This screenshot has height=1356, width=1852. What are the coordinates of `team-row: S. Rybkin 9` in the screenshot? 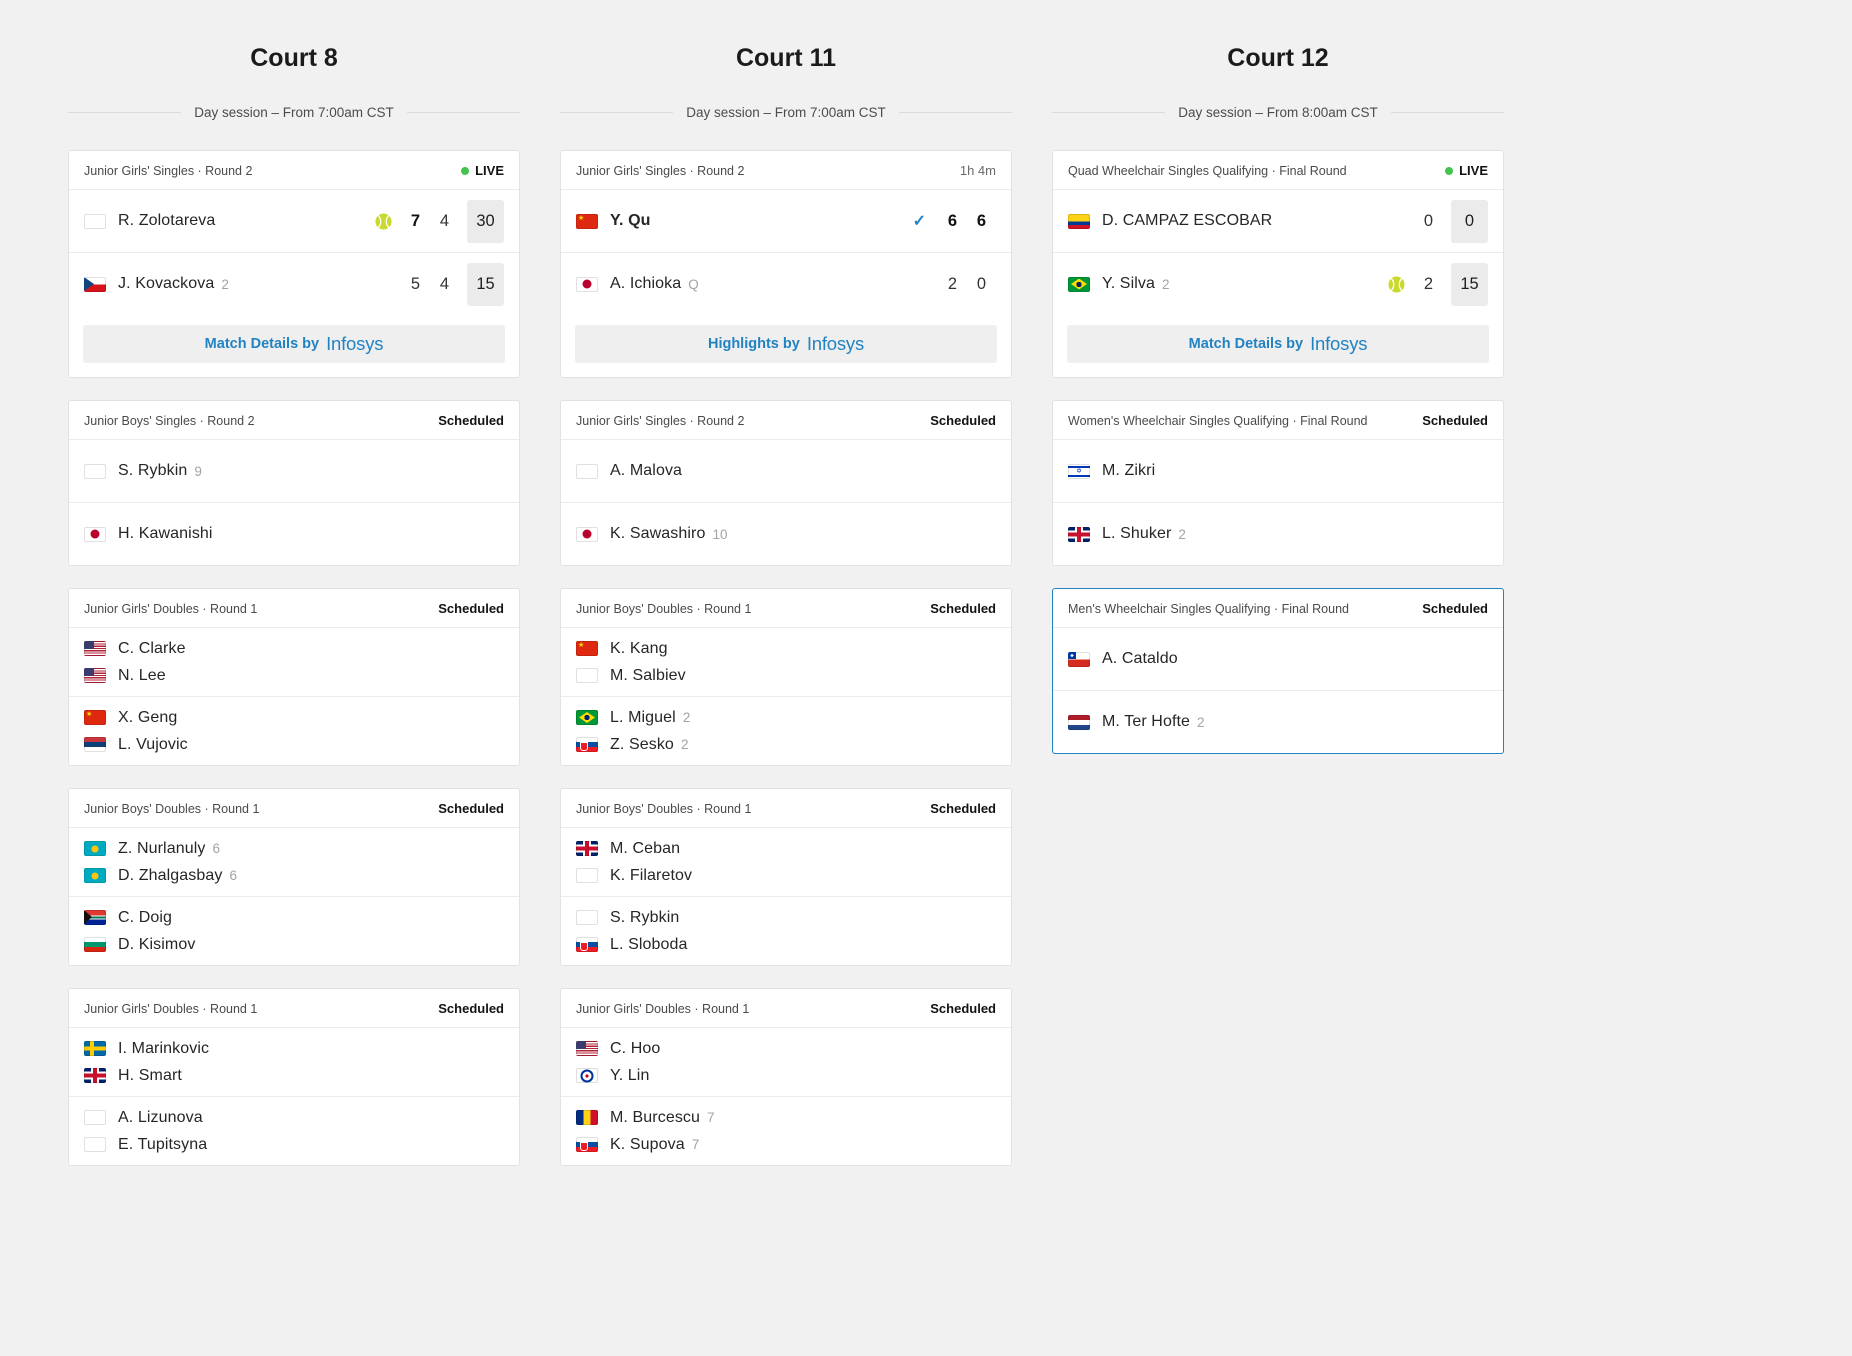 It's located at (294, 470).